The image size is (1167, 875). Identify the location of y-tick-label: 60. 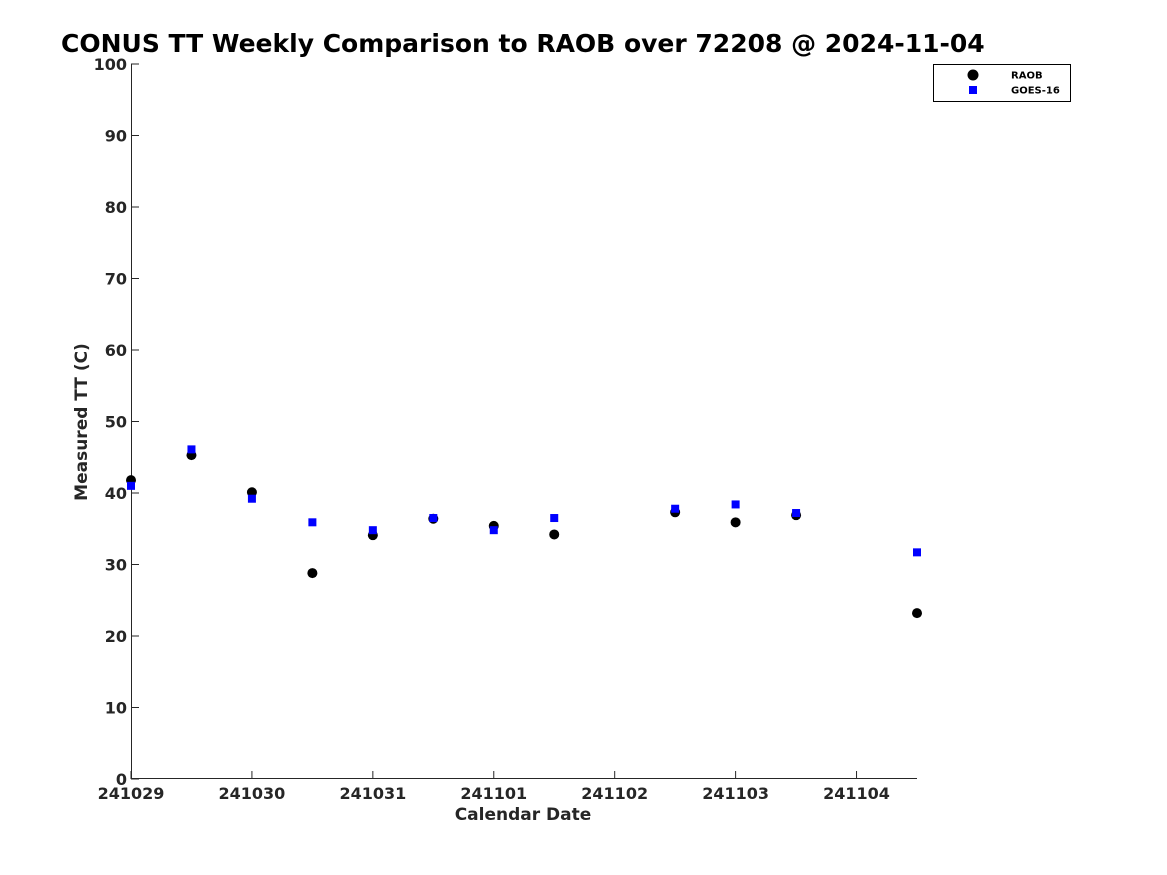
(116, 350).